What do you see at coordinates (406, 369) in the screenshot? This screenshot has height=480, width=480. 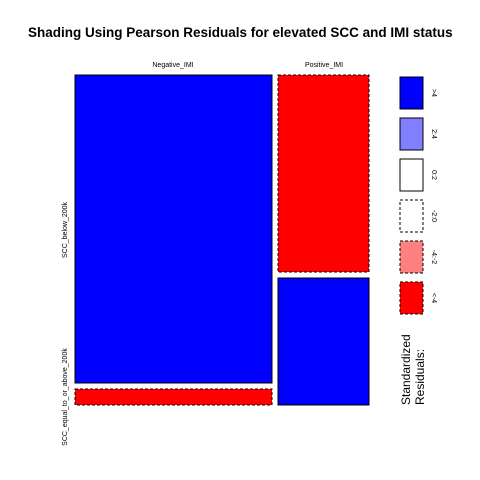 I see `legend-title-line-1: Standardized` at bounding box center [406, 369].